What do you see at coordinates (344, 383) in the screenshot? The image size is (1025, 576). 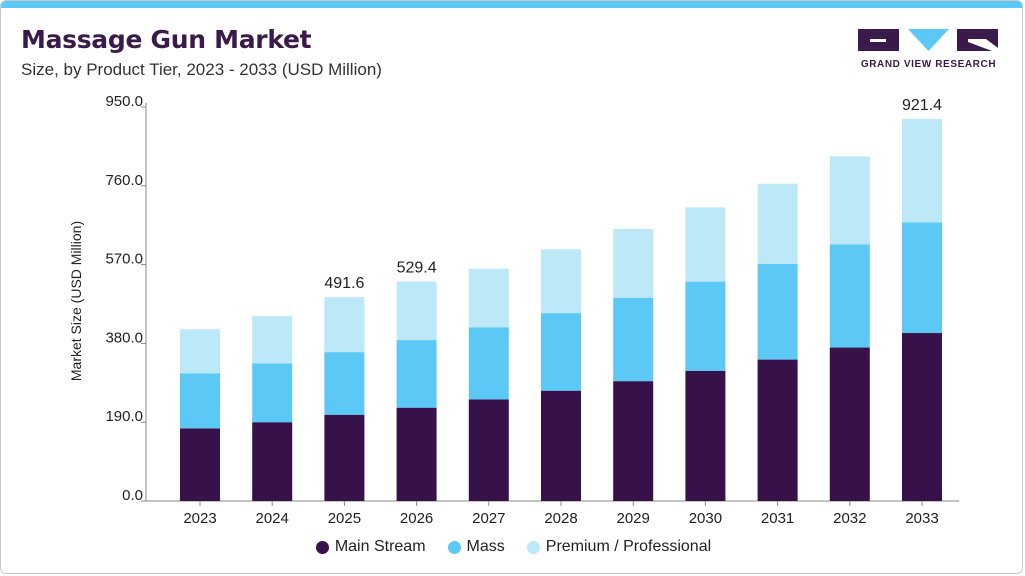 I see `bar-mass-2025` at bounding box center [344, 383].